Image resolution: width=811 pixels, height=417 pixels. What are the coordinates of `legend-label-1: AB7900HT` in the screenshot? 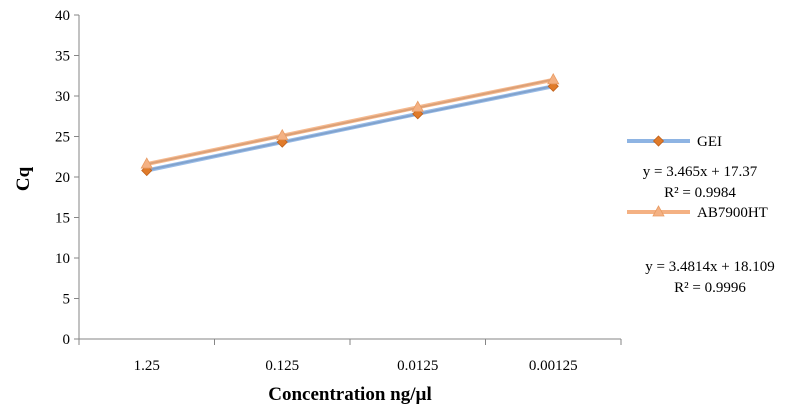 It's located at (732, 213).